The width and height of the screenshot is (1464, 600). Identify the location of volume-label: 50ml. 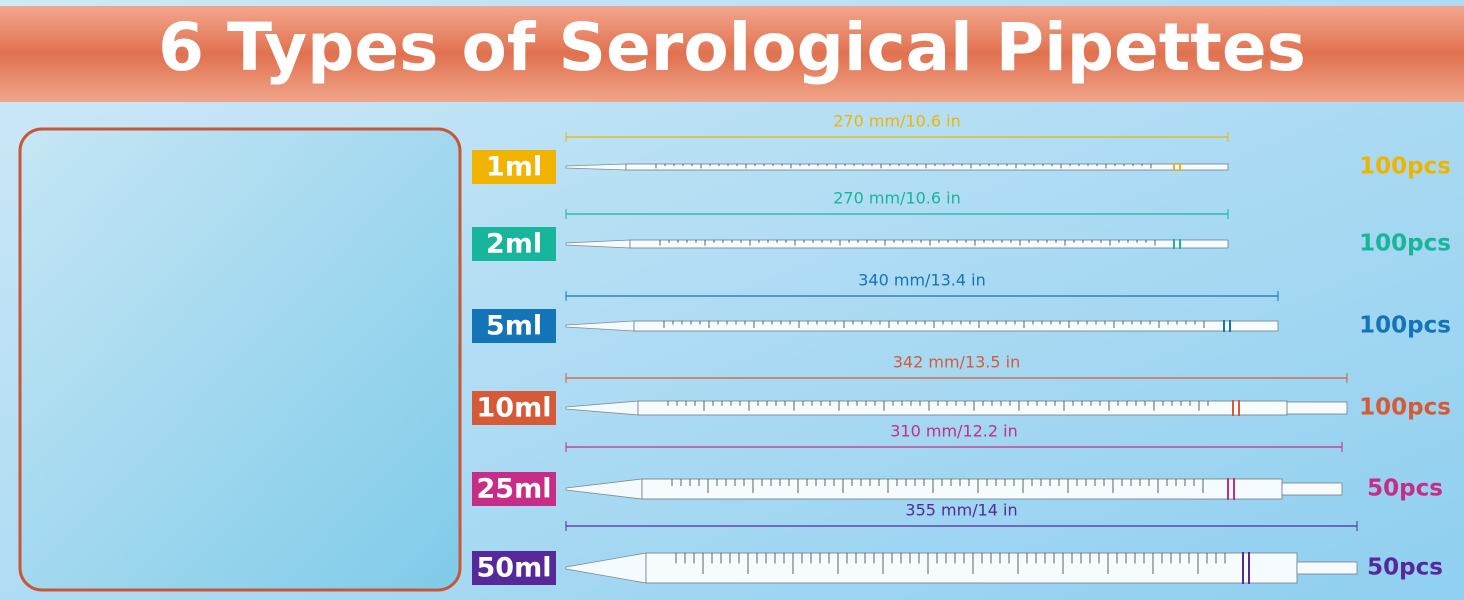
(514, 568).